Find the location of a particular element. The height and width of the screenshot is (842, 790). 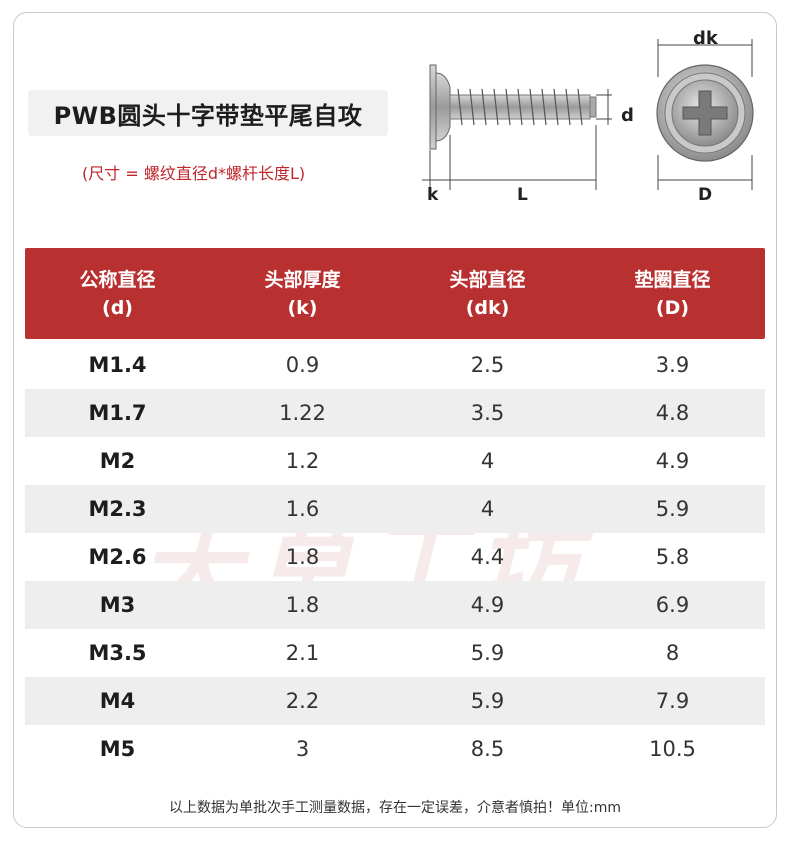

table-cell: 5.8 is located at coordinates (672, 557).